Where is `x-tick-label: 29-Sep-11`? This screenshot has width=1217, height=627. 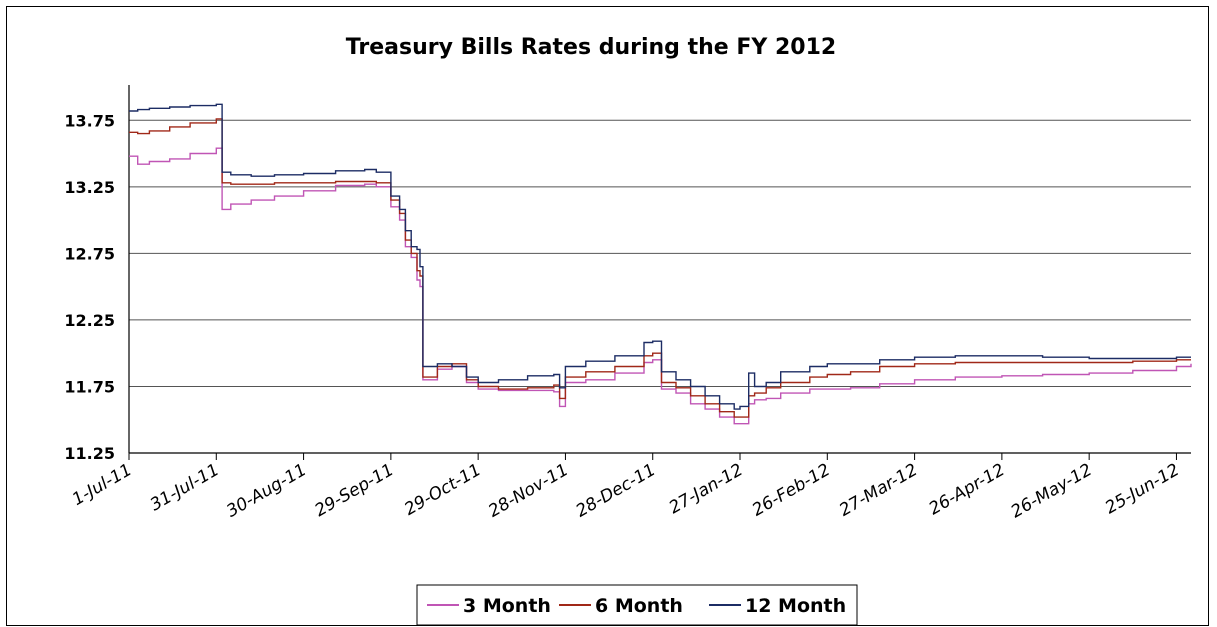 x-tick-label: 29-Sep-11 is located at coordinates (355, 490).